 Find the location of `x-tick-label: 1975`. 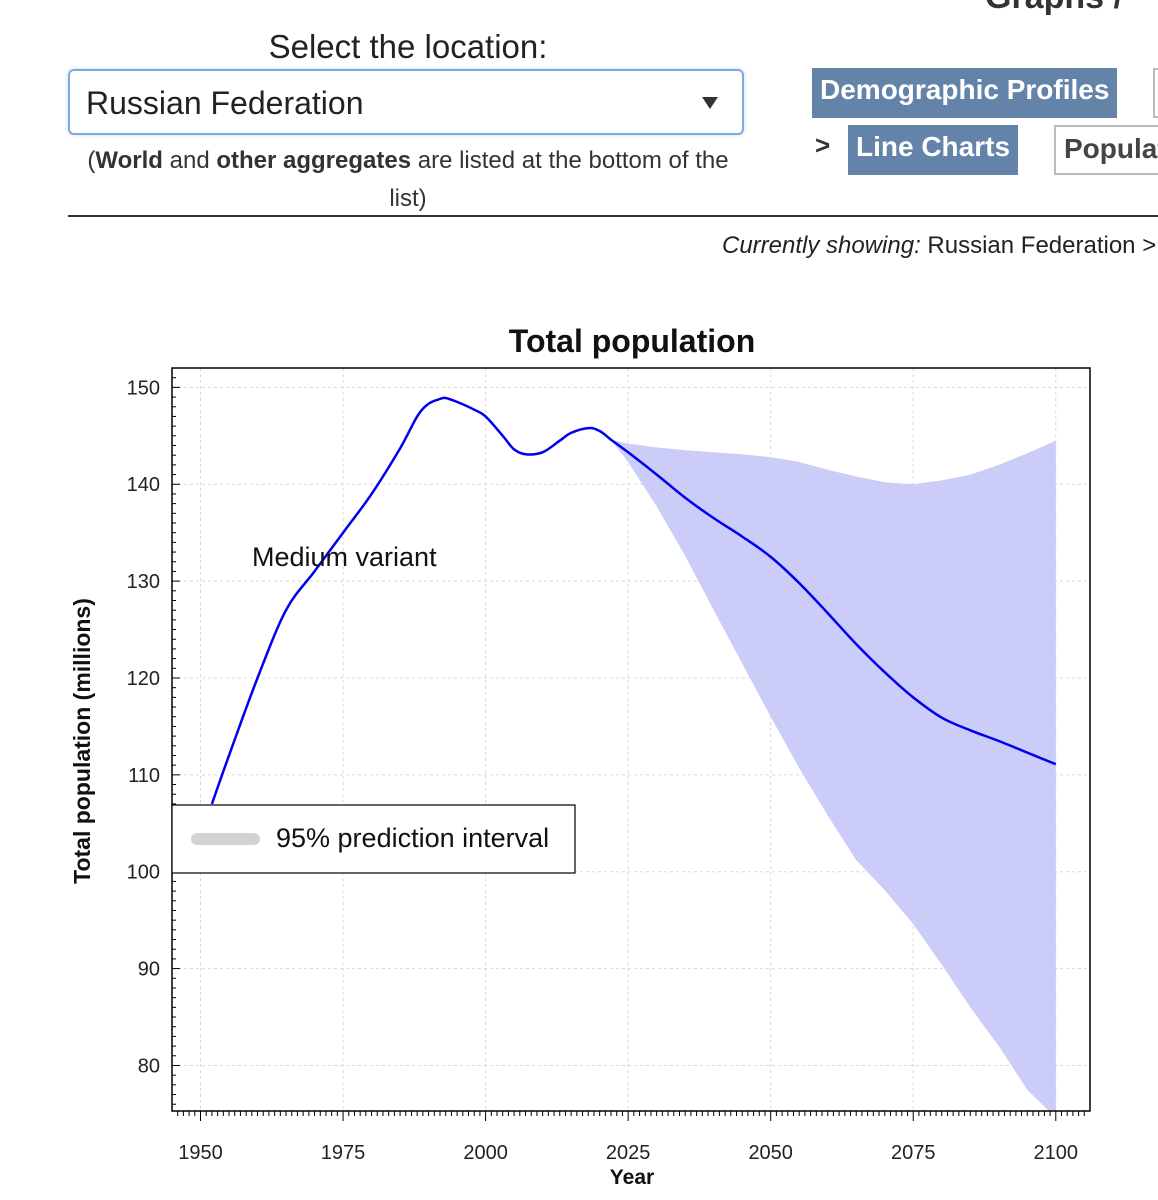

x-tick-label: 1975 is located at coordinates (343, 1153).